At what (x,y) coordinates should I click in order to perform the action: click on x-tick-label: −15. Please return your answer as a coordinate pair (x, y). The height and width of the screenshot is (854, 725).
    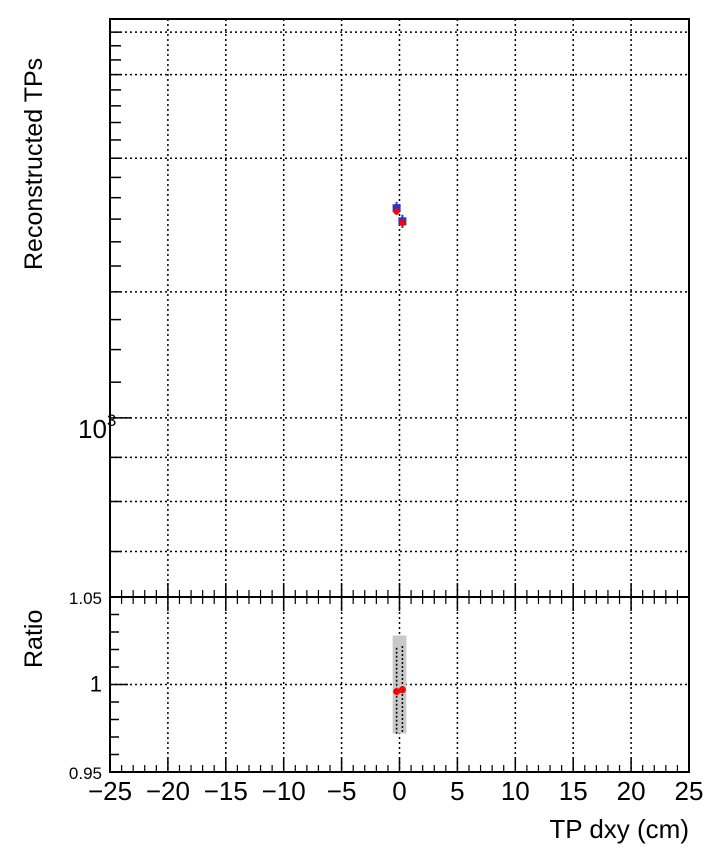
    Looking at the image, I should click on (226, 791).